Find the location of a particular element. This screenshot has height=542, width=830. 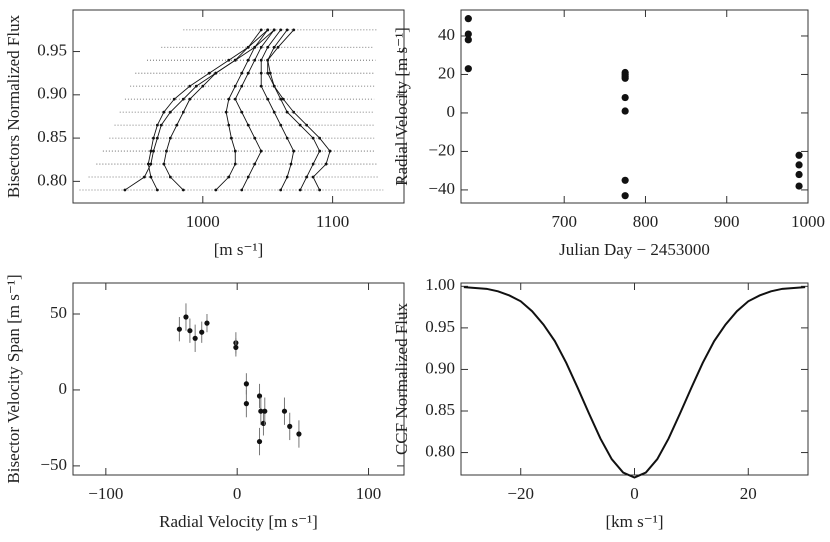

x-tick-label: 0 is located at coordinates (237, 493).